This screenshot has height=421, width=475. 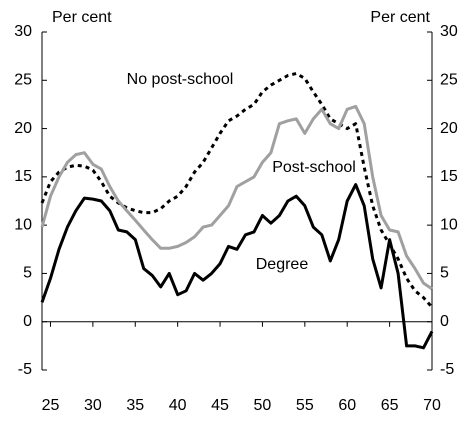 I want to click on y-tick-label: 20, so click(x=23, y=128).